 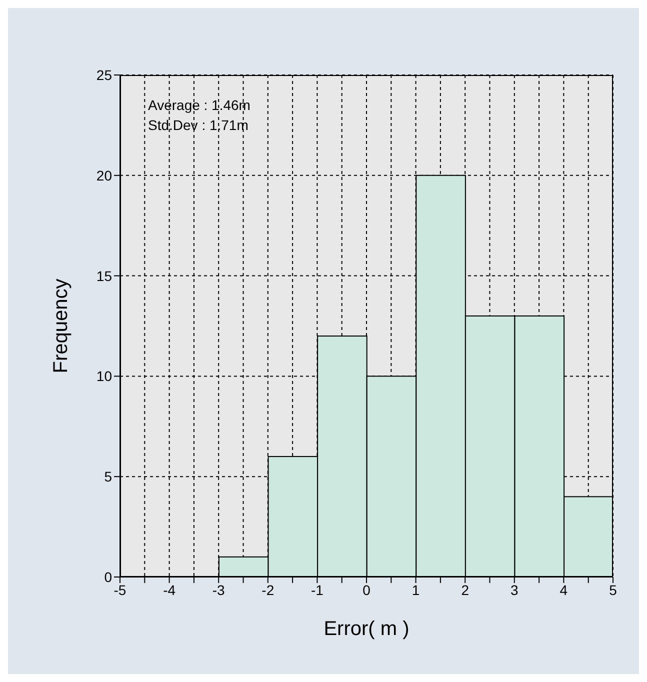 What do you see at coordinates (169, 590) in the screenshot?
I see `x-tick-label: -4` at bounding box center [169, 590].